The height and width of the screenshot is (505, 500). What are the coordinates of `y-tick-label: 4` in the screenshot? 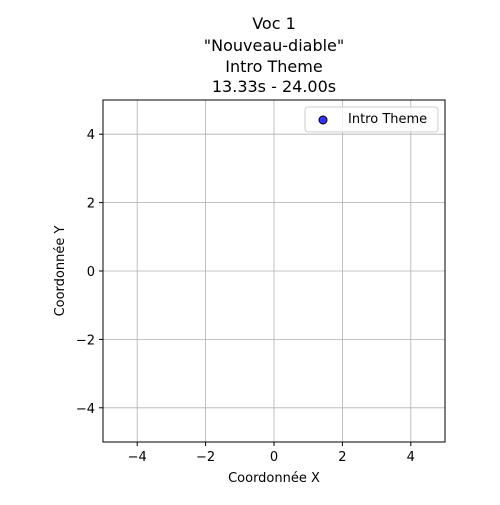 It's located at (91, 135).